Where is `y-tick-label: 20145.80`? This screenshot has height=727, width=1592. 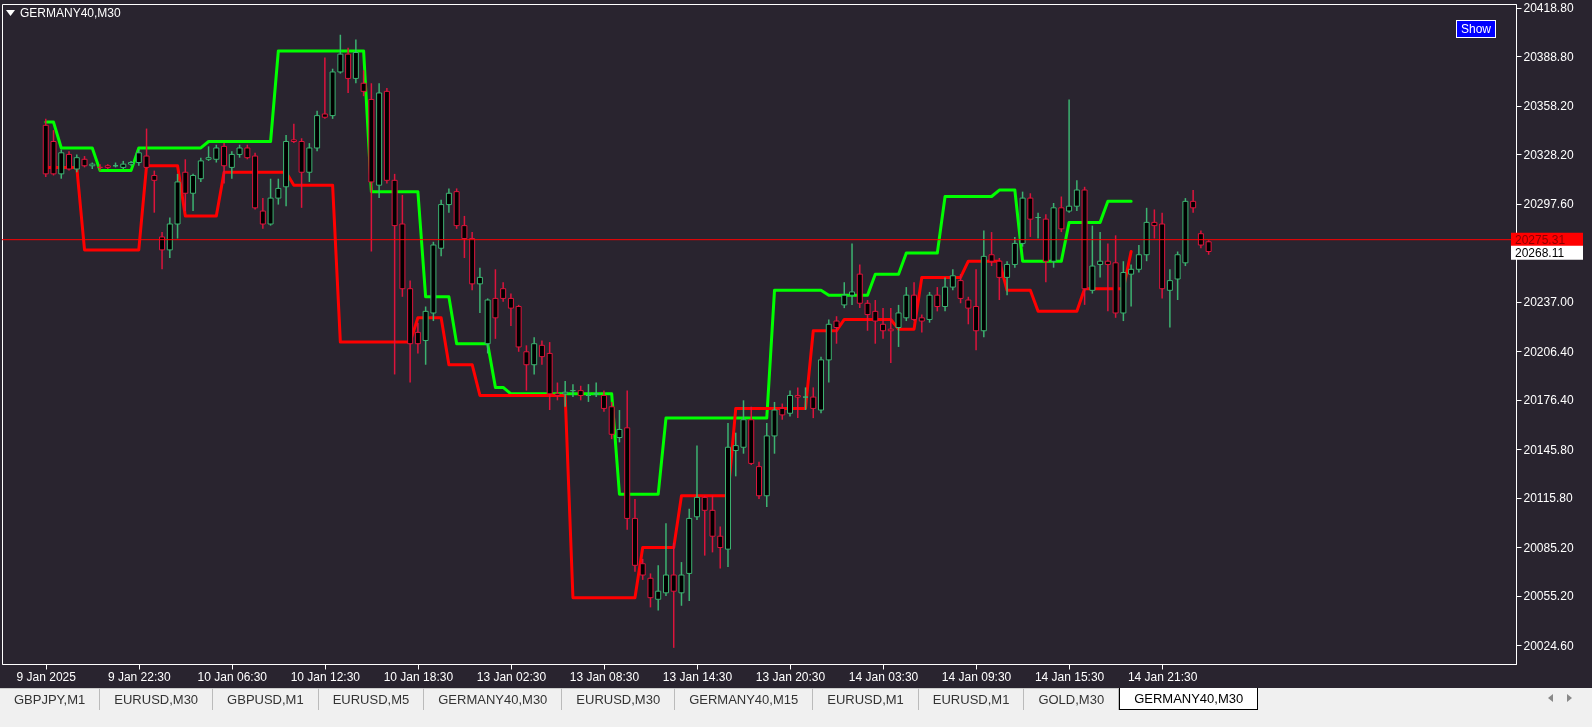
y-tick-label: 20145.80 is located at coordinates (1548, 449).